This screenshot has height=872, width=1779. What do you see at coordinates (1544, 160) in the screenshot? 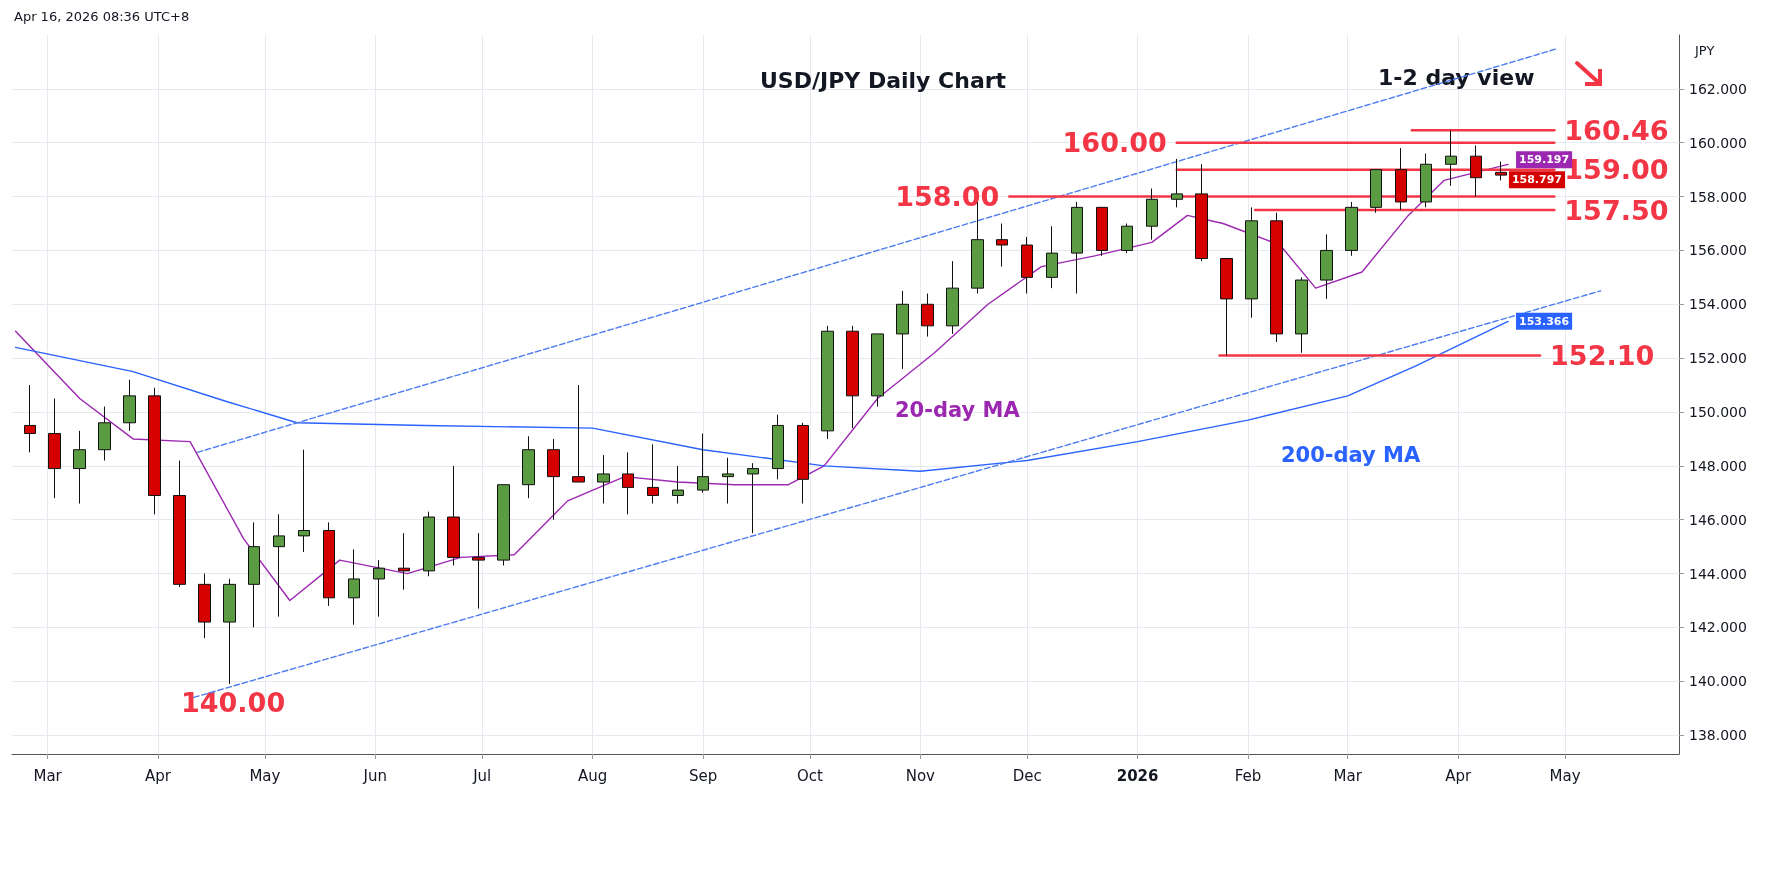
I see `data-label: 159.197` at bounding box center [1544, 160].